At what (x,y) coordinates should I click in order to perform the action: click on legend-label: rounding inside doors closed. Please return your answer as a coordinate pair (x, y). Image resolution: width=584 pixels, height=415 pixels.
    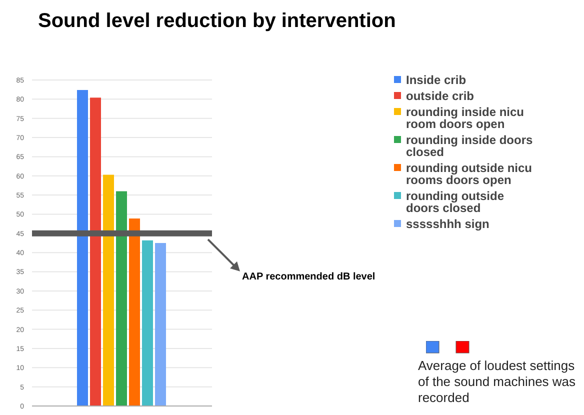
    Looking at the image, I should click on (470, 146).